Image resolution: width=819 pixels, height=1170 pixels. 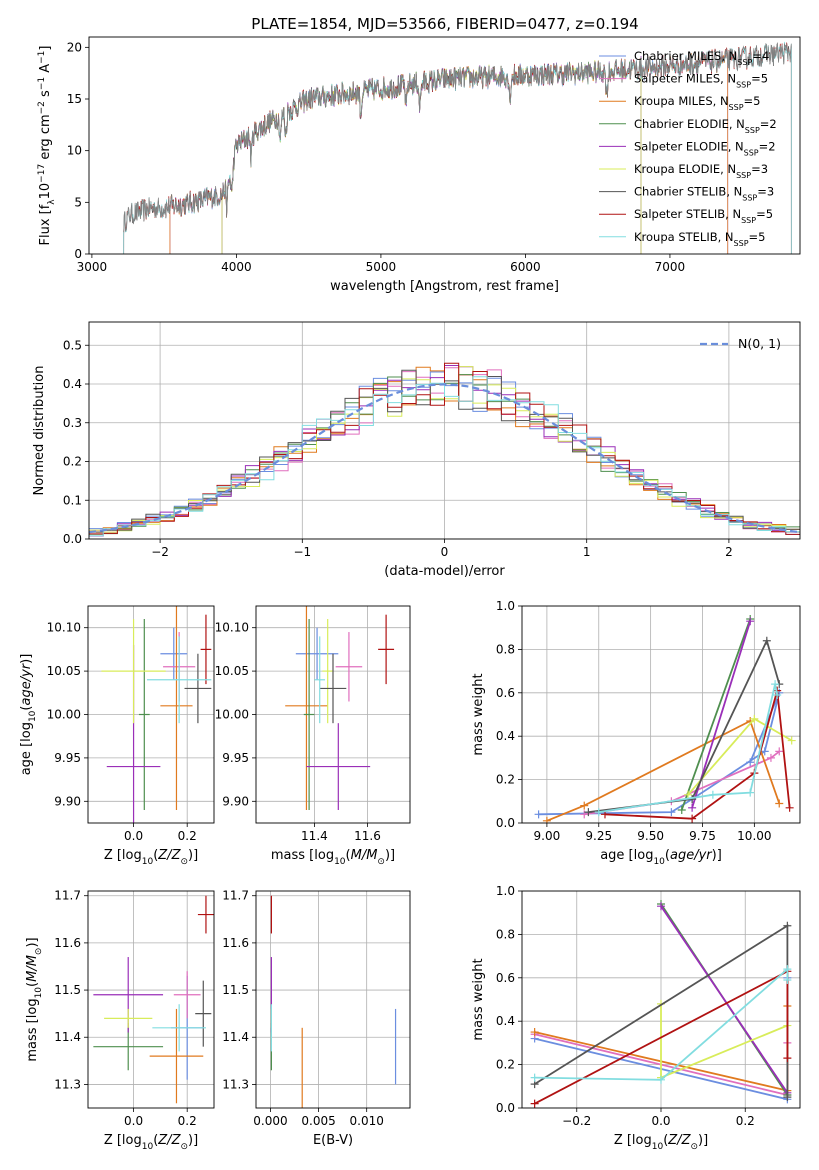 I want to click on y-tick-label: 11.4, so click(x=67, y=1037).